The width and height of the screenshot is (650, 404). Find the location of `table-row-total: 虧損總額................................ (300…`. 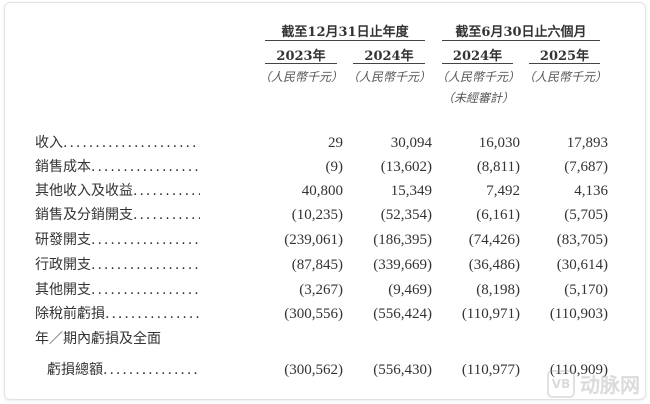

table-row-total: 虧損總額................................ (300… is located at coordinates (325, 370).